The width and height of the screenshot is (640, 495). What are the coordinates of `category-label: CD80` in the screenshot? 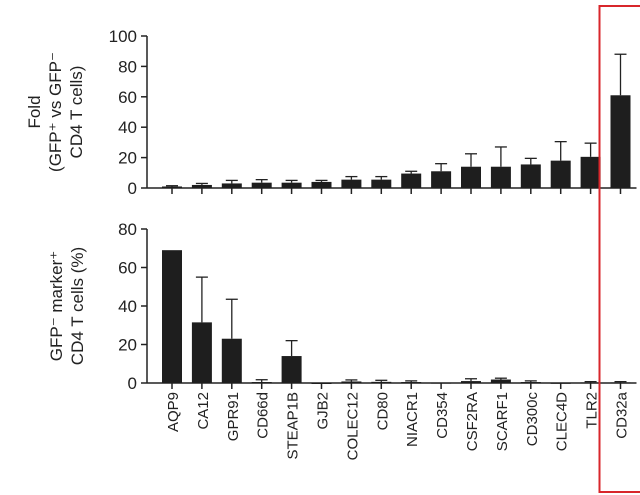 It's located at (382, 411).